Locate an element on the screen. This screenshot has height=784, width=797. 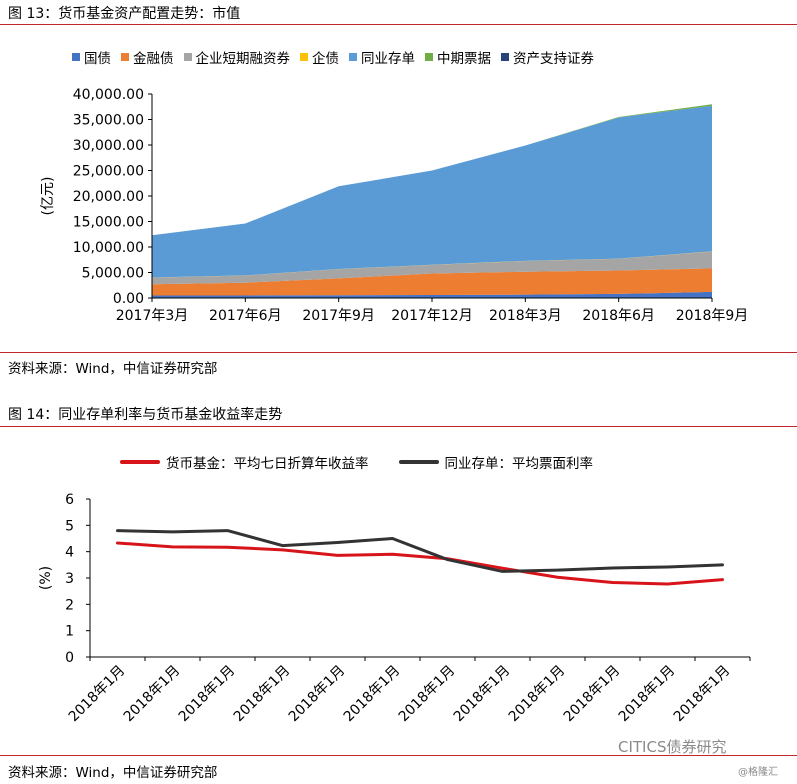
y-tick-label: 2 is located at coordinates (69, 605).